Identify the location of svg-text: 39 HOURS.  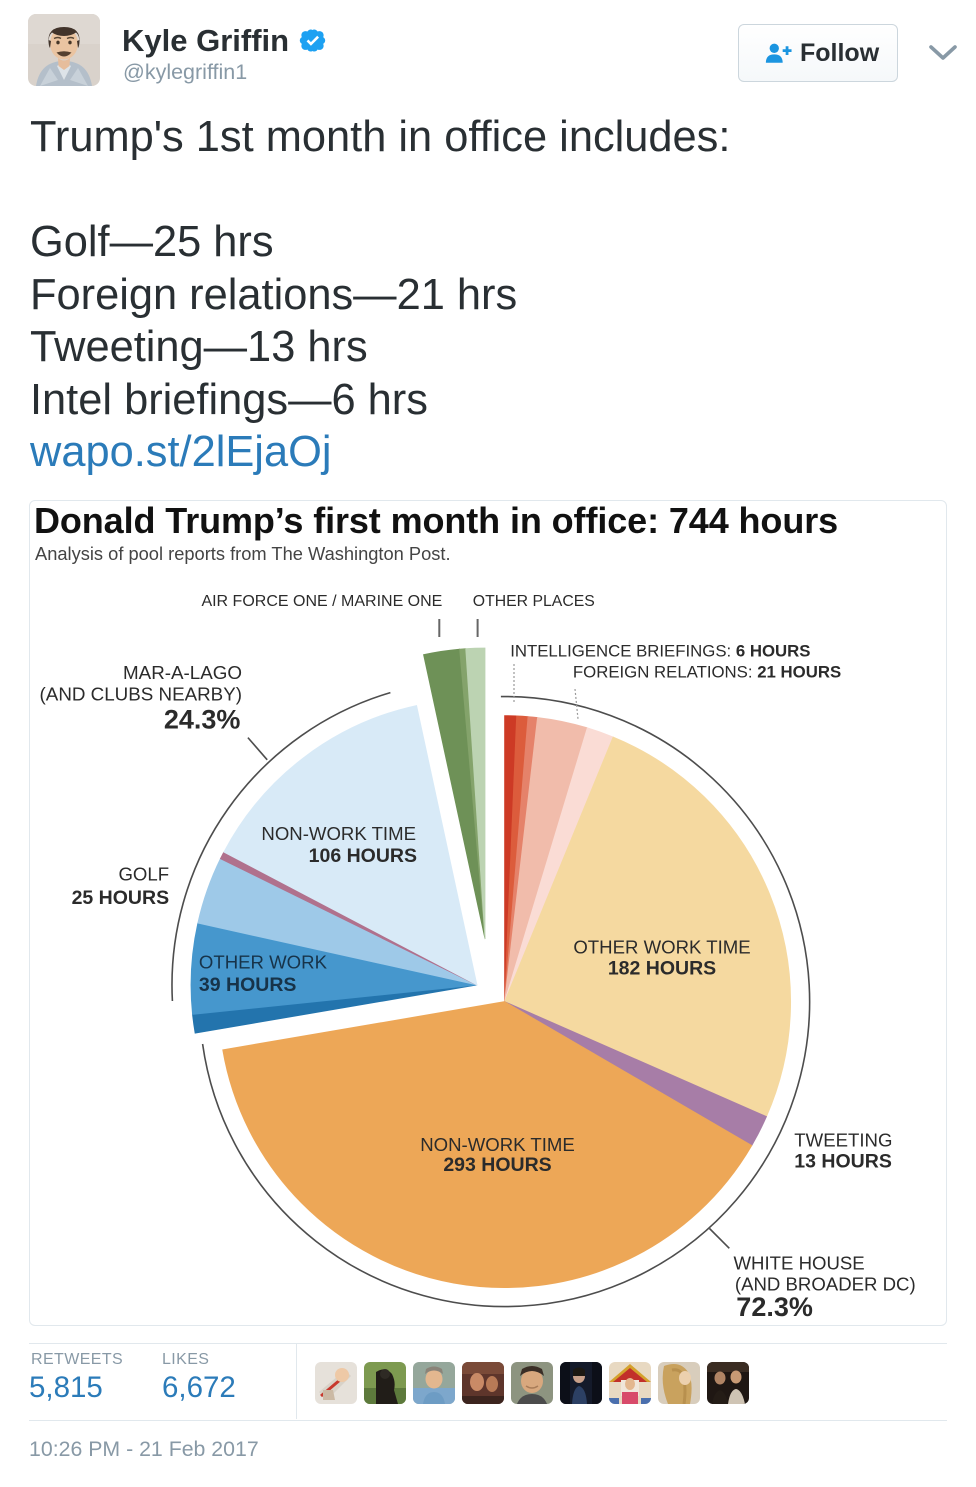
(248, 985).